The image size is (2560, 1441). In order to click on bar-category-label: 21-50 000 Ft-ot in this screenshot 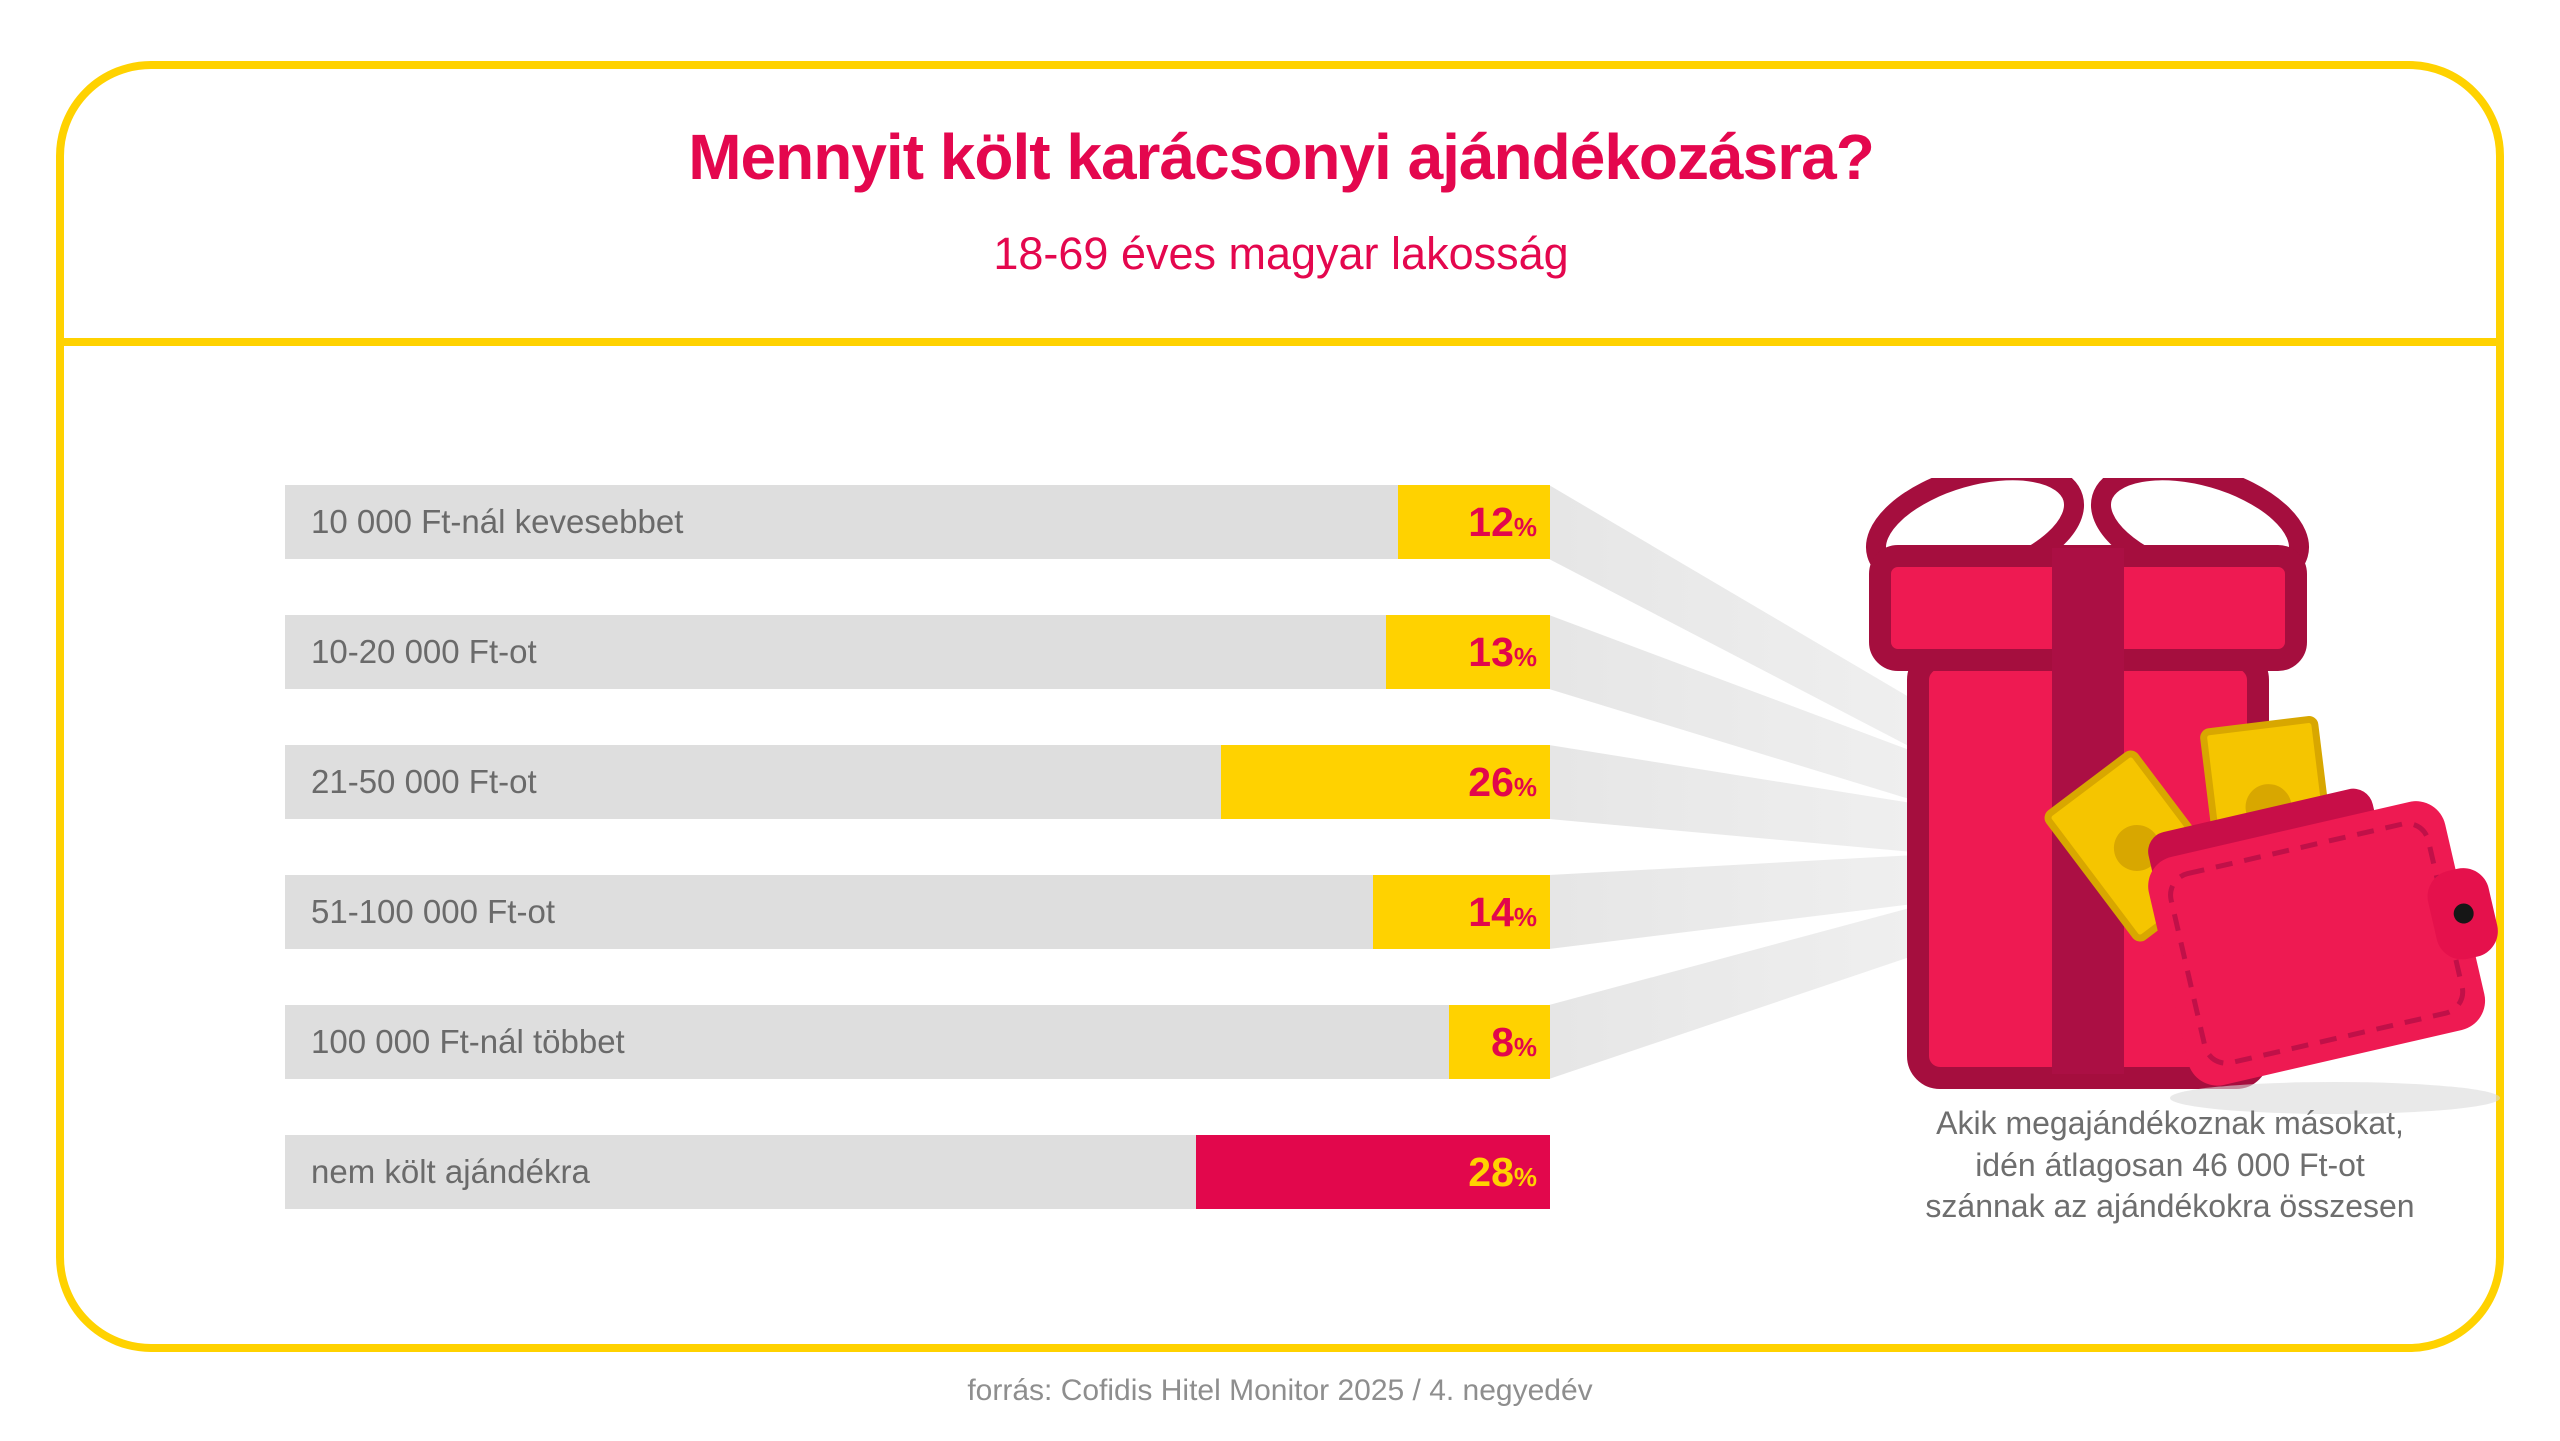, I will do `click(424, 781)`.